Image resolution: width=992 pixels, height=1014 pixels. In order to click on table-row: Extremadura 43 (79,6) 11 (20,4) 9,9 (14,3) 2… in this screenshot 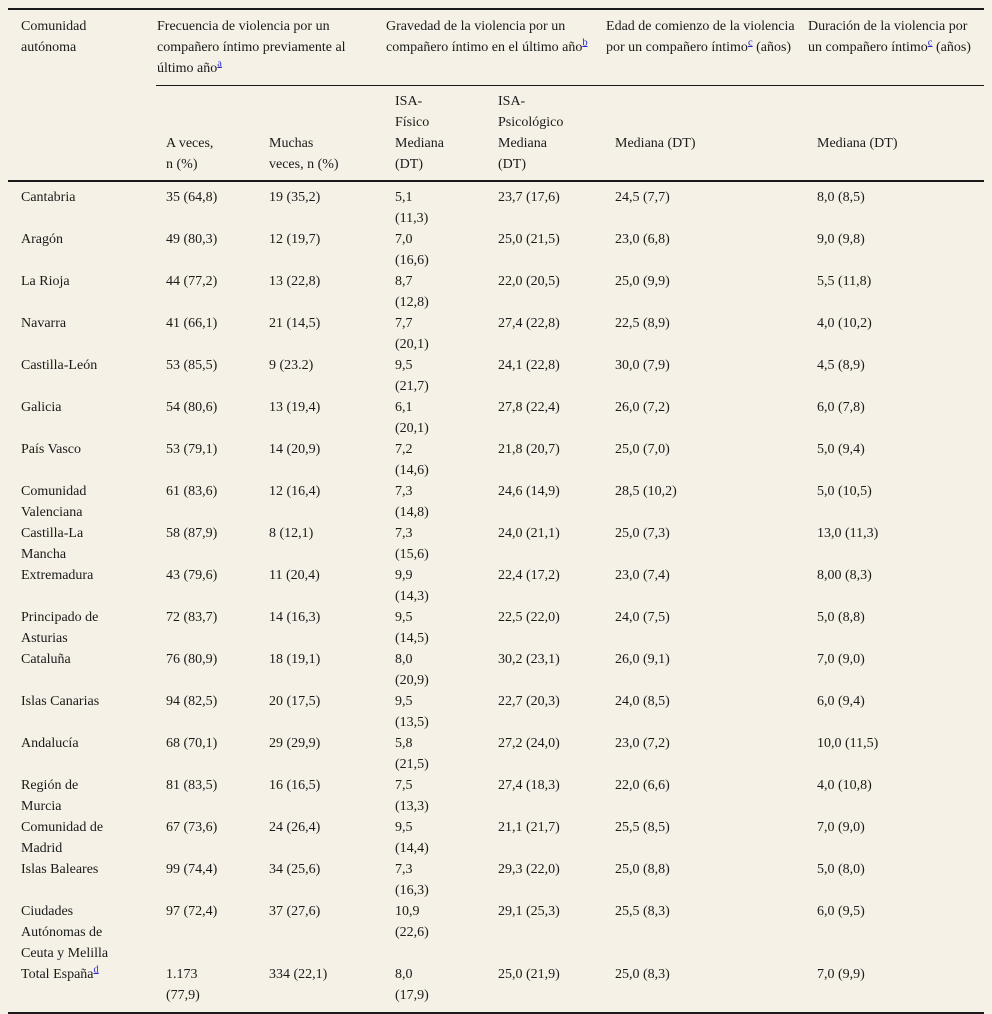, I will do `click(496, 586)`.